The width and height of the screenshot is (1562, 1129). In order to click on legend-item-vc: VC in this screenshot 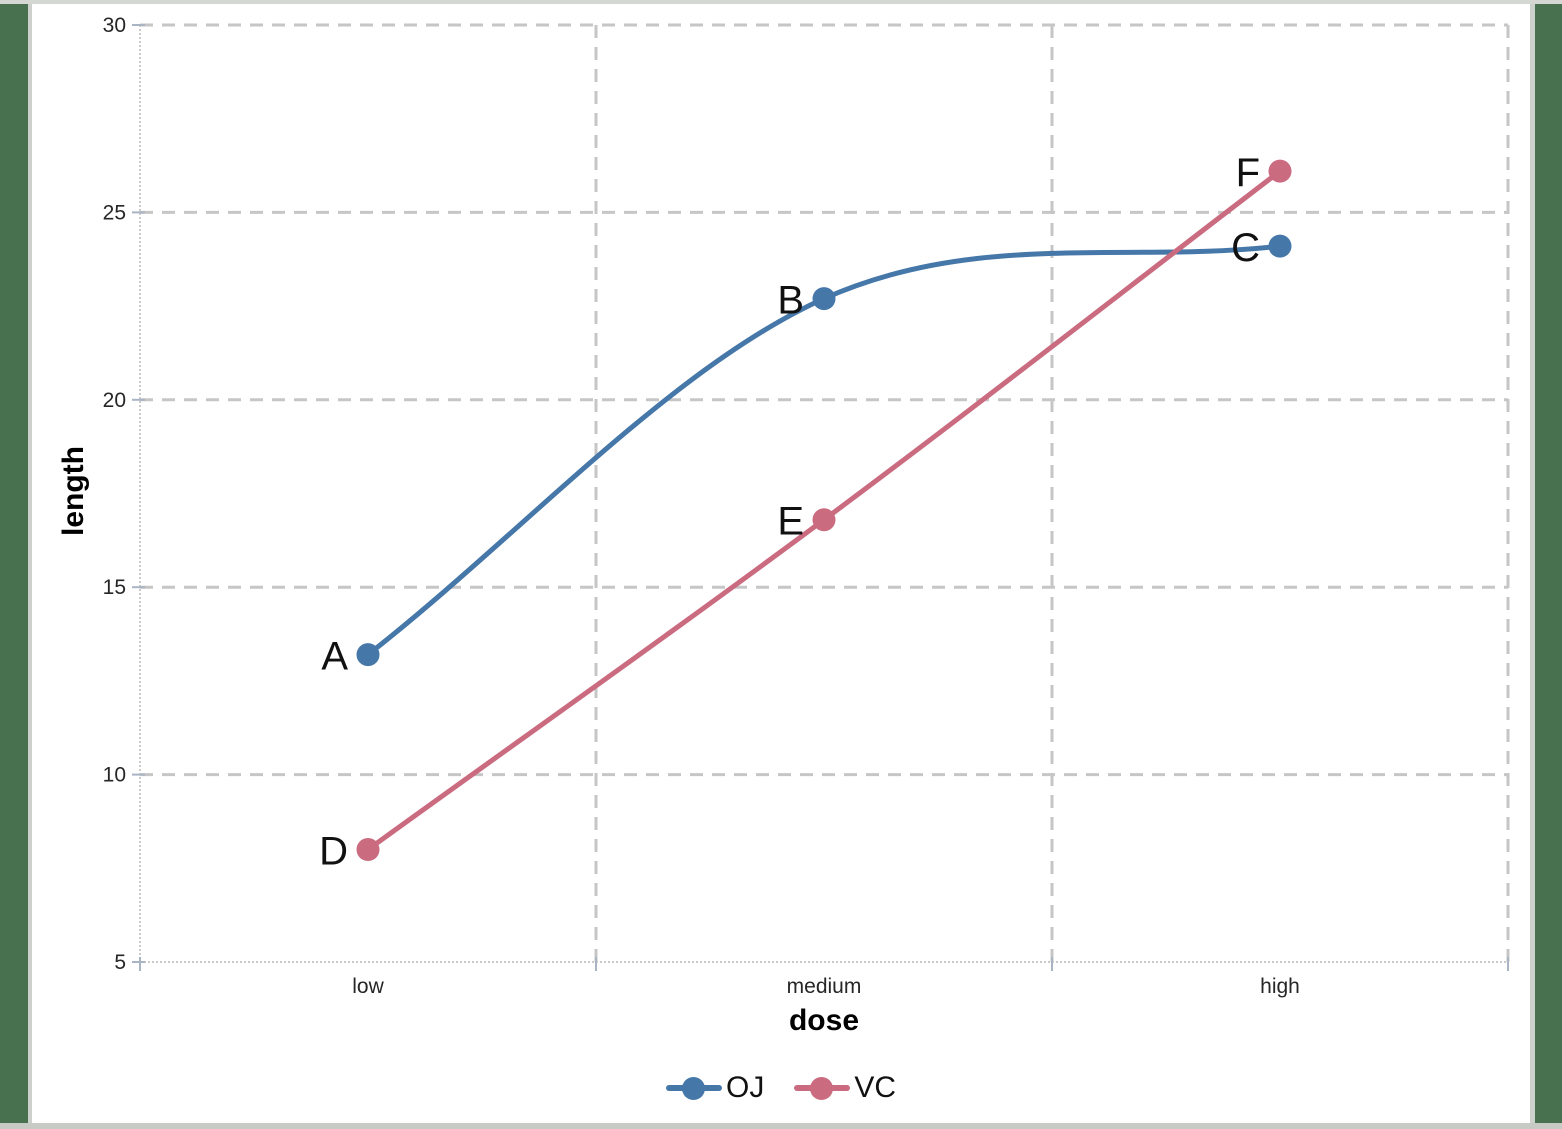, I will do `click(845, 1088)`.